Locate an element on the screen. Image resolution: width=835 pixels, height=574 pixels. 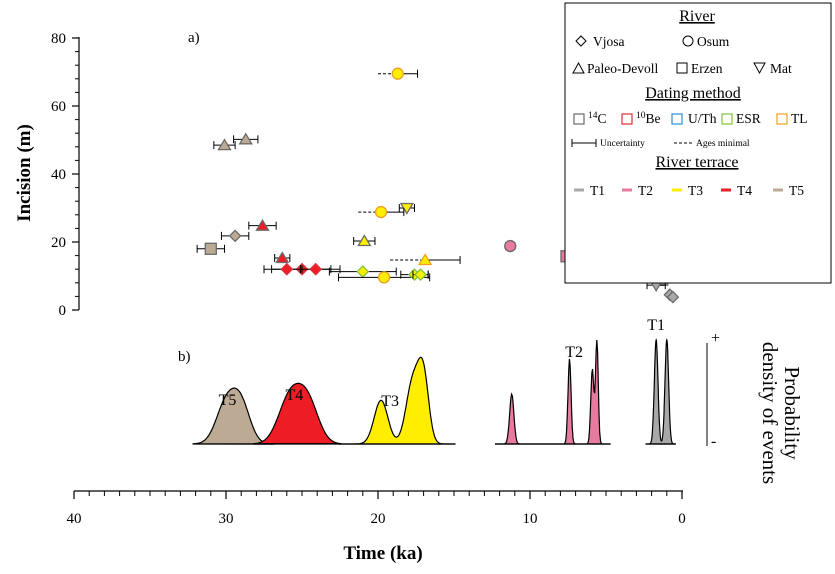
legend-method-tl: TL is located at coordinates (792, 118).